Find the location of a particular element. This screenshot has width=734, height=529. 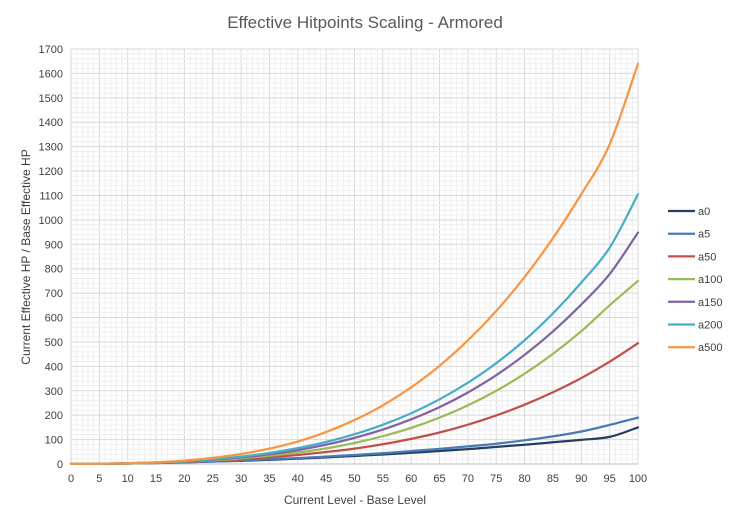

x-tick-label: 20 is located at coordinates (184, 479).